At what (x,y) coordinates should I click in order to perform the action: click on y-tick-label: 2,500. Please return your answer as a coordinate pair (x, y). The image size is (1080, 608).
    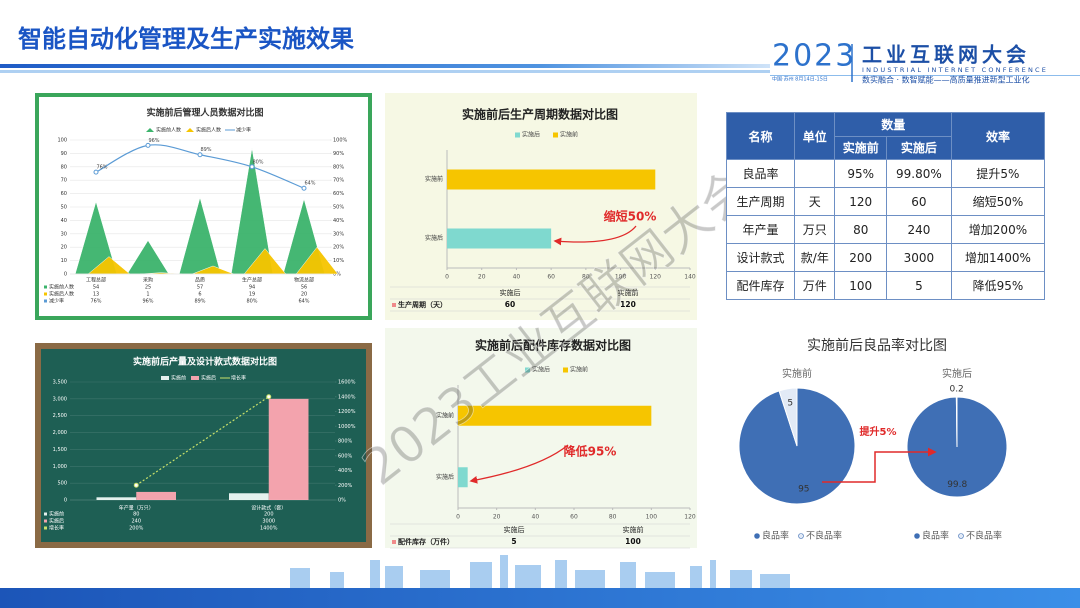
    Looking at the image, I should click on (60, 416).